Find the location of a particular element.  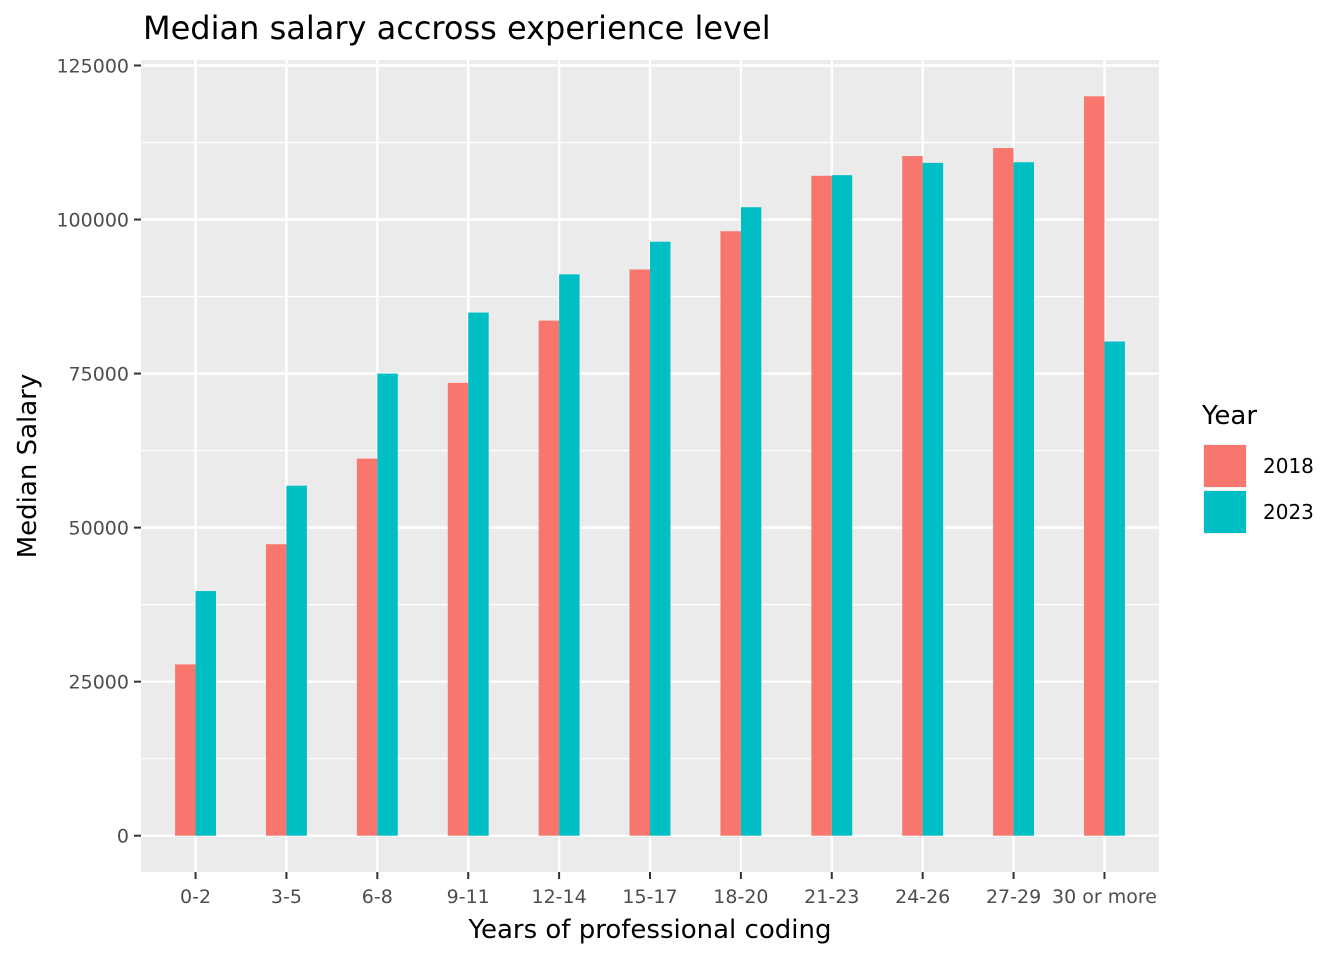

legend-swatch-2018 is located at coordinates (1225, 466).